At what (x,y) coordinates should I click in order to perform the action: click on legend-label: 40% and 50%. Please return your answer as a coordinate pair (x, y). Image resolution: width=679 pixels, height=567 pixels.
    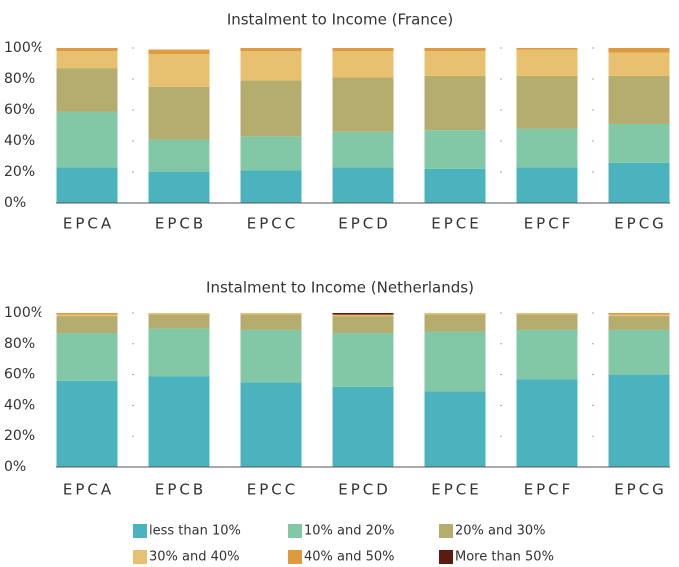
    Looking at the image, I should click on (349, 557).